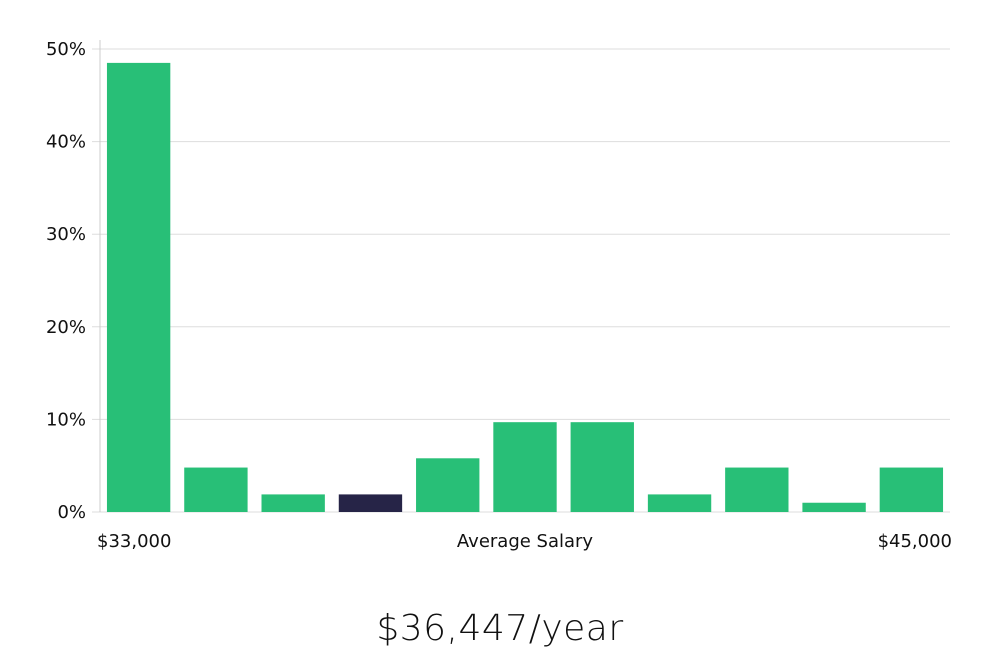 This screenshot has width=1000, height=660. What do you see at coordinates (71, 512) in the screenshot?
I see `y-tick-label: 0%` at bounding box center [71, 512].